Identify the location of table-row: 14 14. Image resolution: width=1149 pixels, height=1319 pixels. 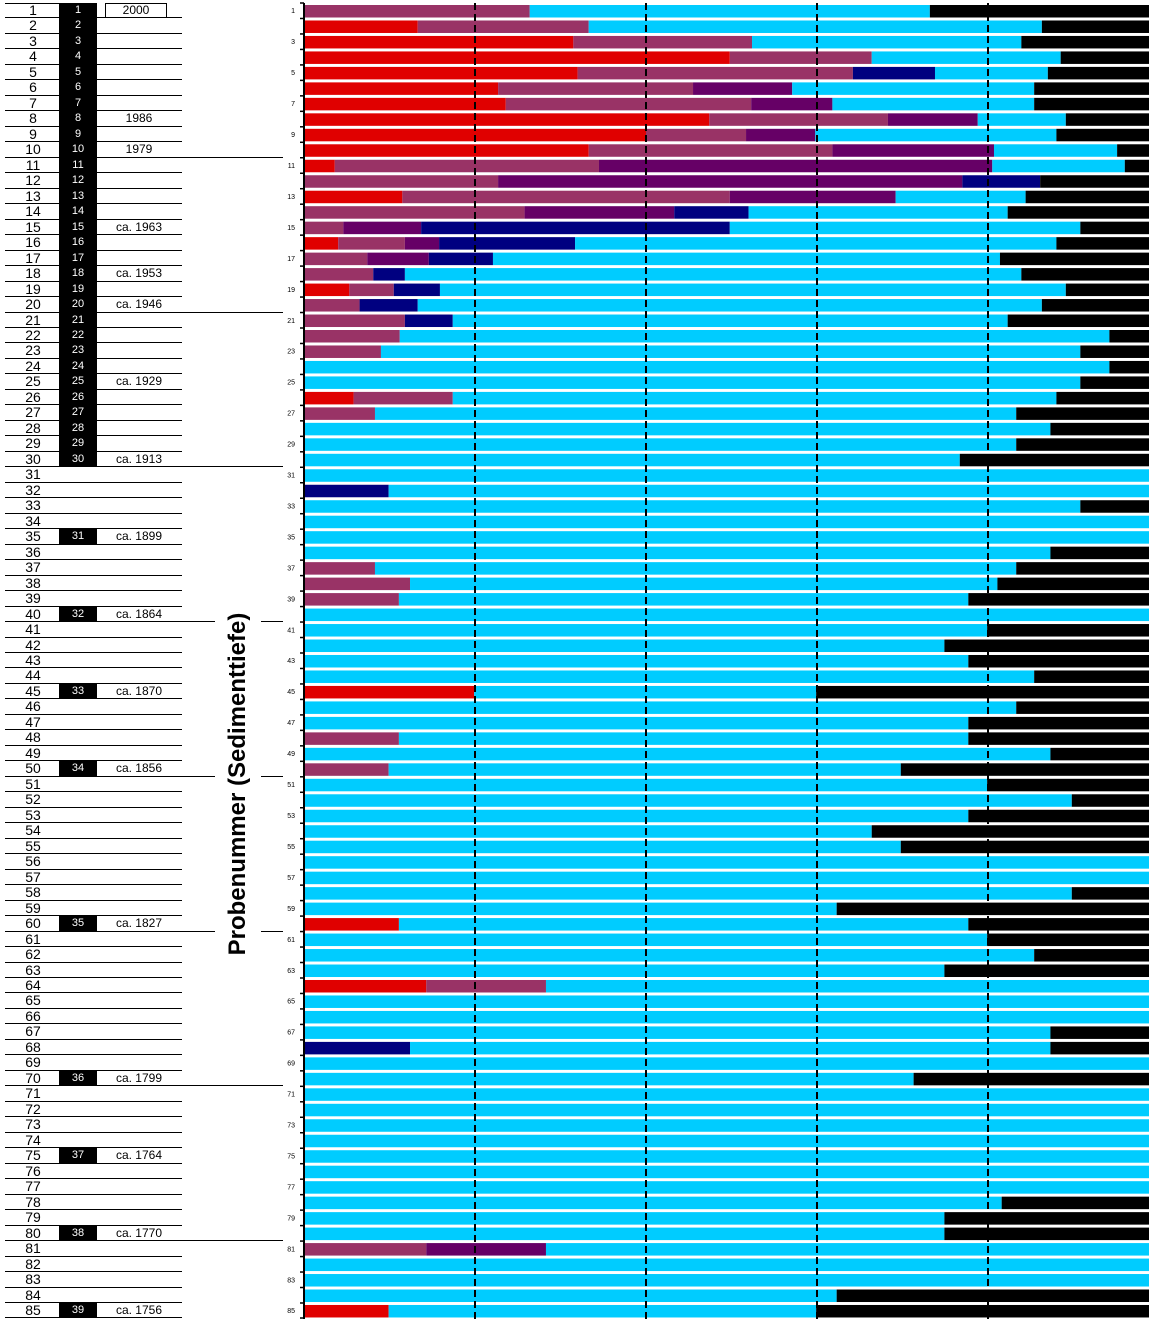
(93, 212).